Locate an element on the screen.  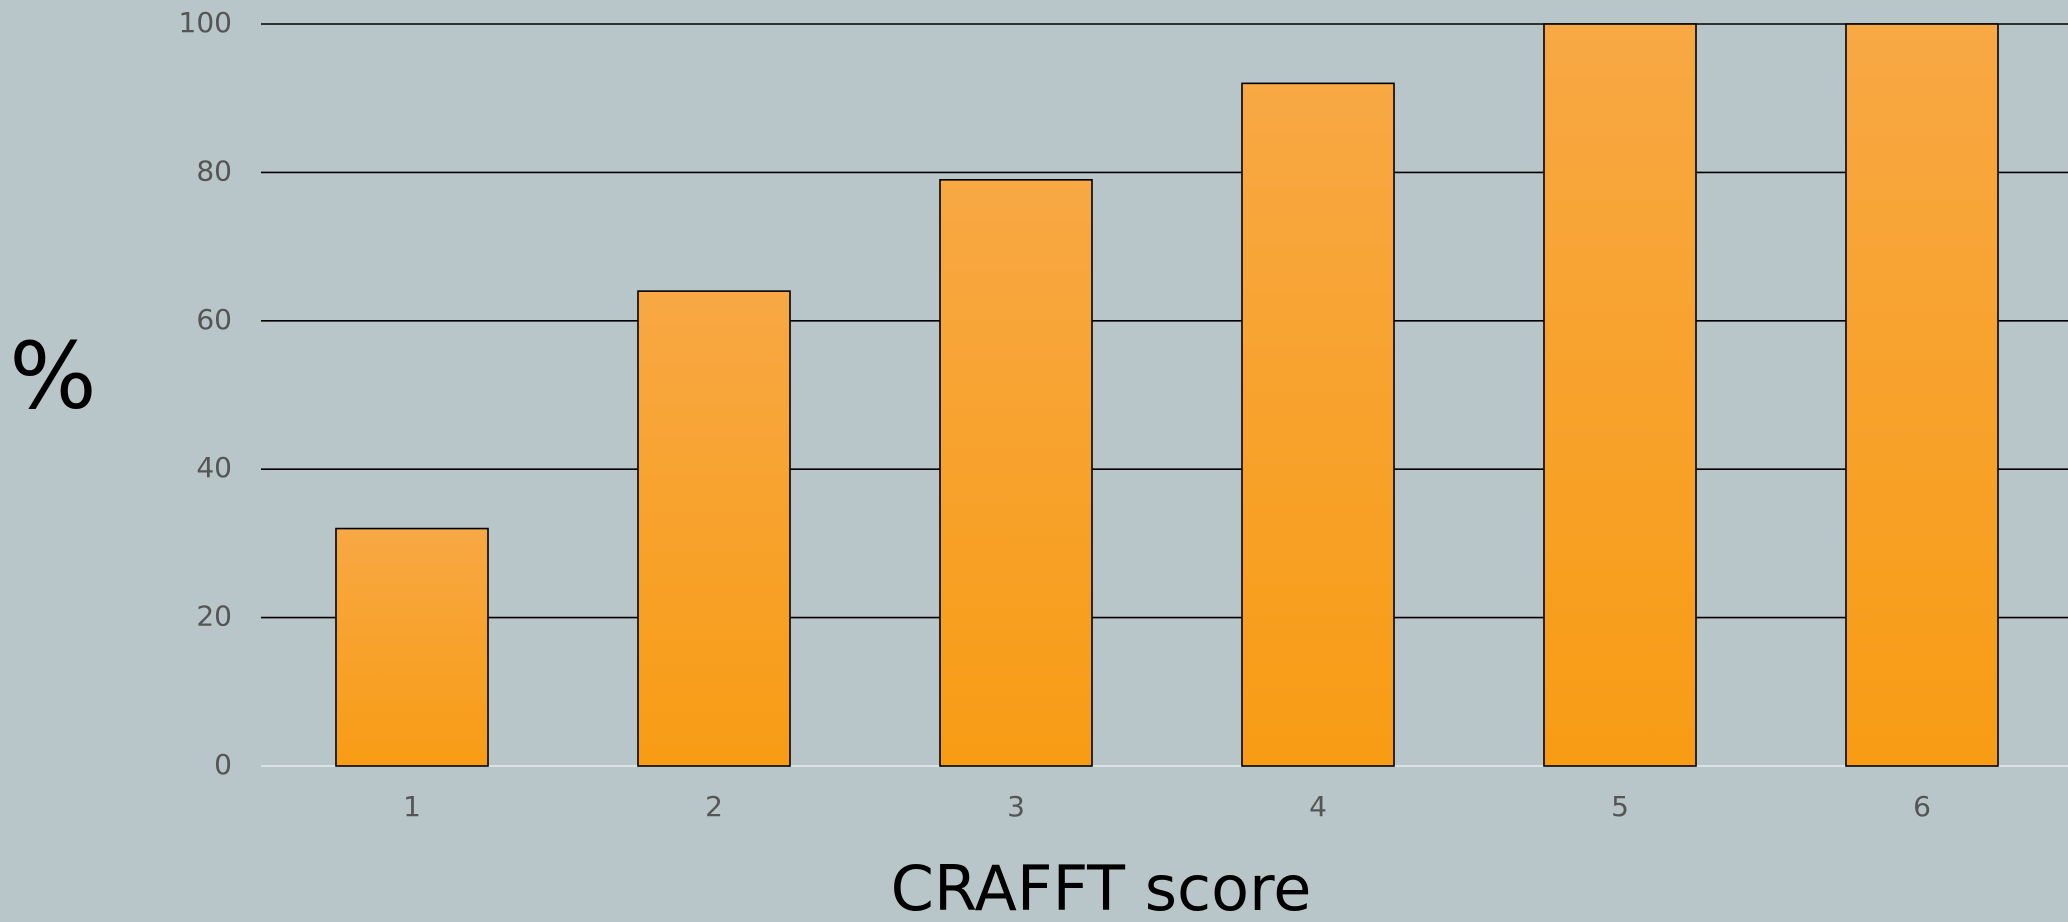
y-tick-label: 60 is located at coordinates (214, 319).